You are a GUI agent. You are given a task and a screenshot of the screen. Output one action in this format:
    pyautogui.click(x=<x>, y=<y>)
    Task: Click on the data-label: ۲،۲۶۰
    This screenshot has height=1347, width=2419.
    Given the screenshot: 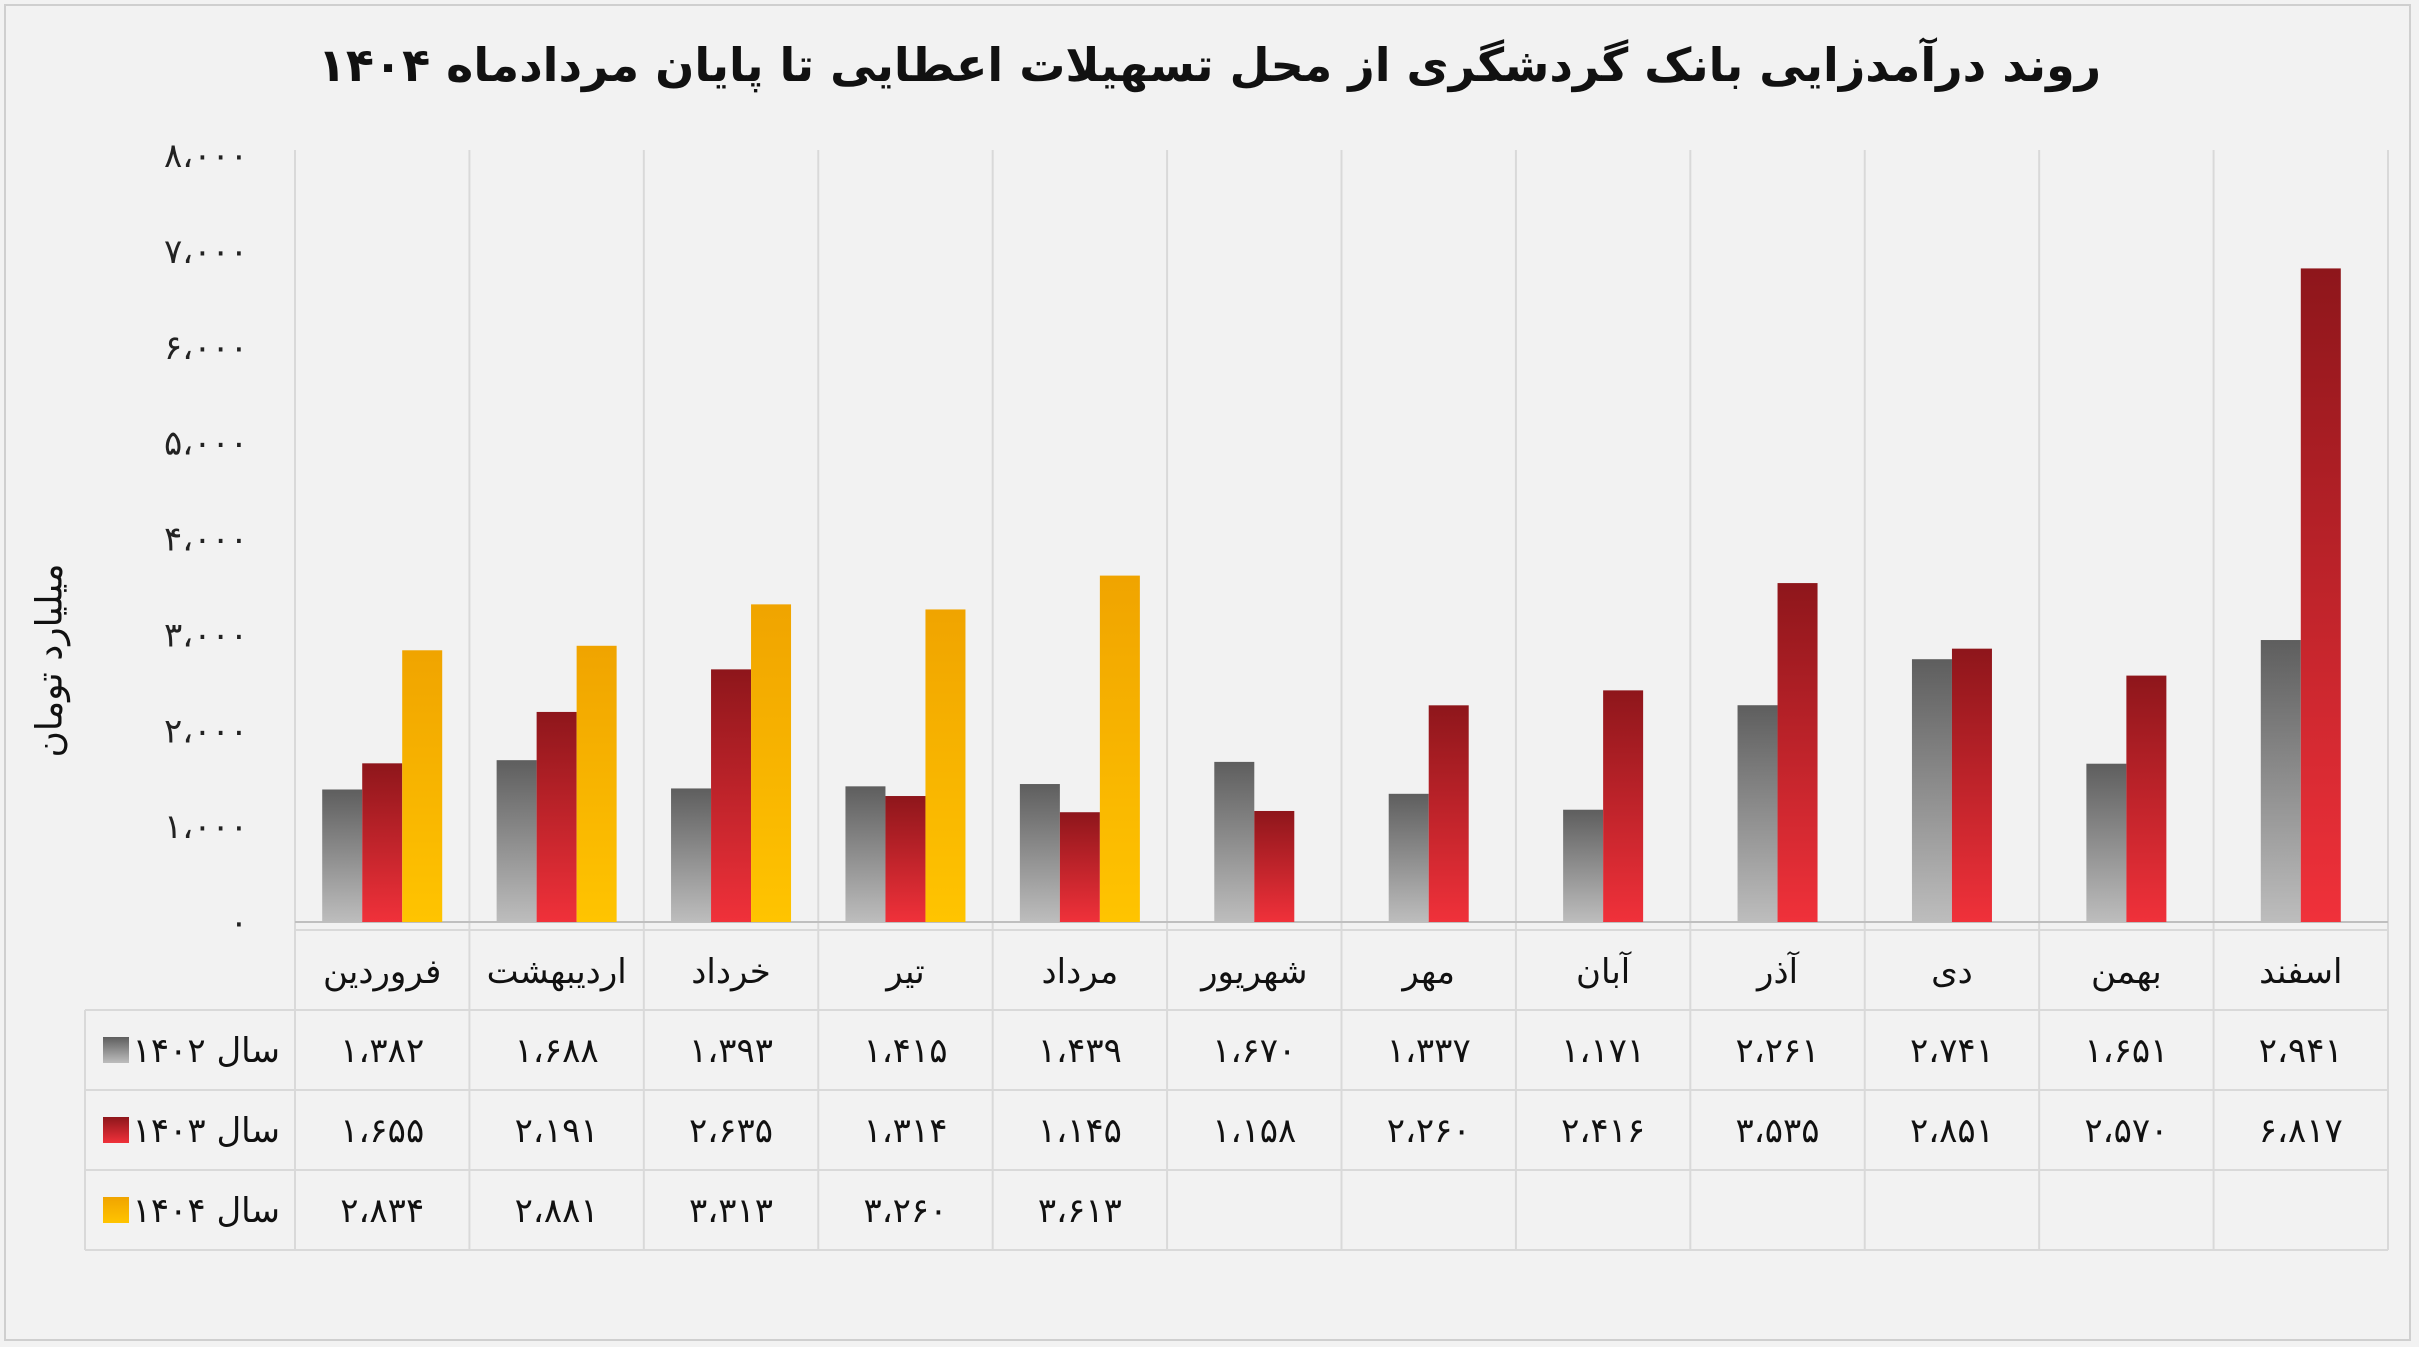 What is the action you would take?
    pyautogui.click(x=1429, y=1131)
    